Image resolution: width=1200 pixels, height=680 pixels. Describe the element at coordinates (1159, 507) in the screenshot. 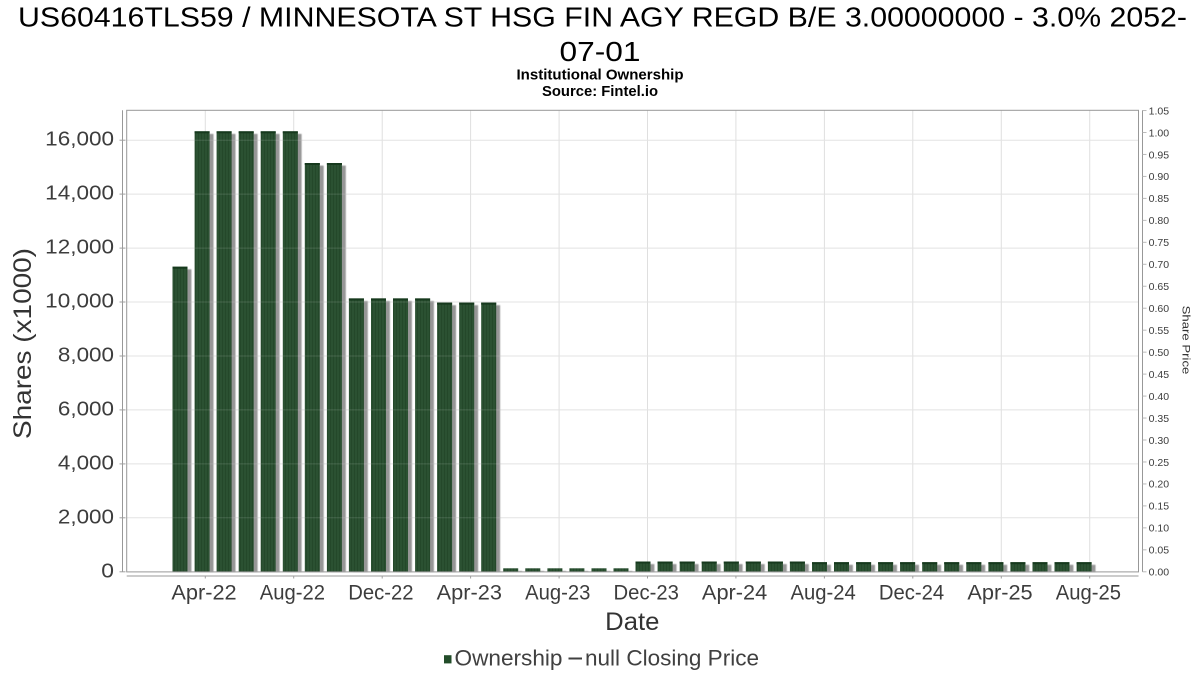

I see `svg-text: 0.15` at that location.